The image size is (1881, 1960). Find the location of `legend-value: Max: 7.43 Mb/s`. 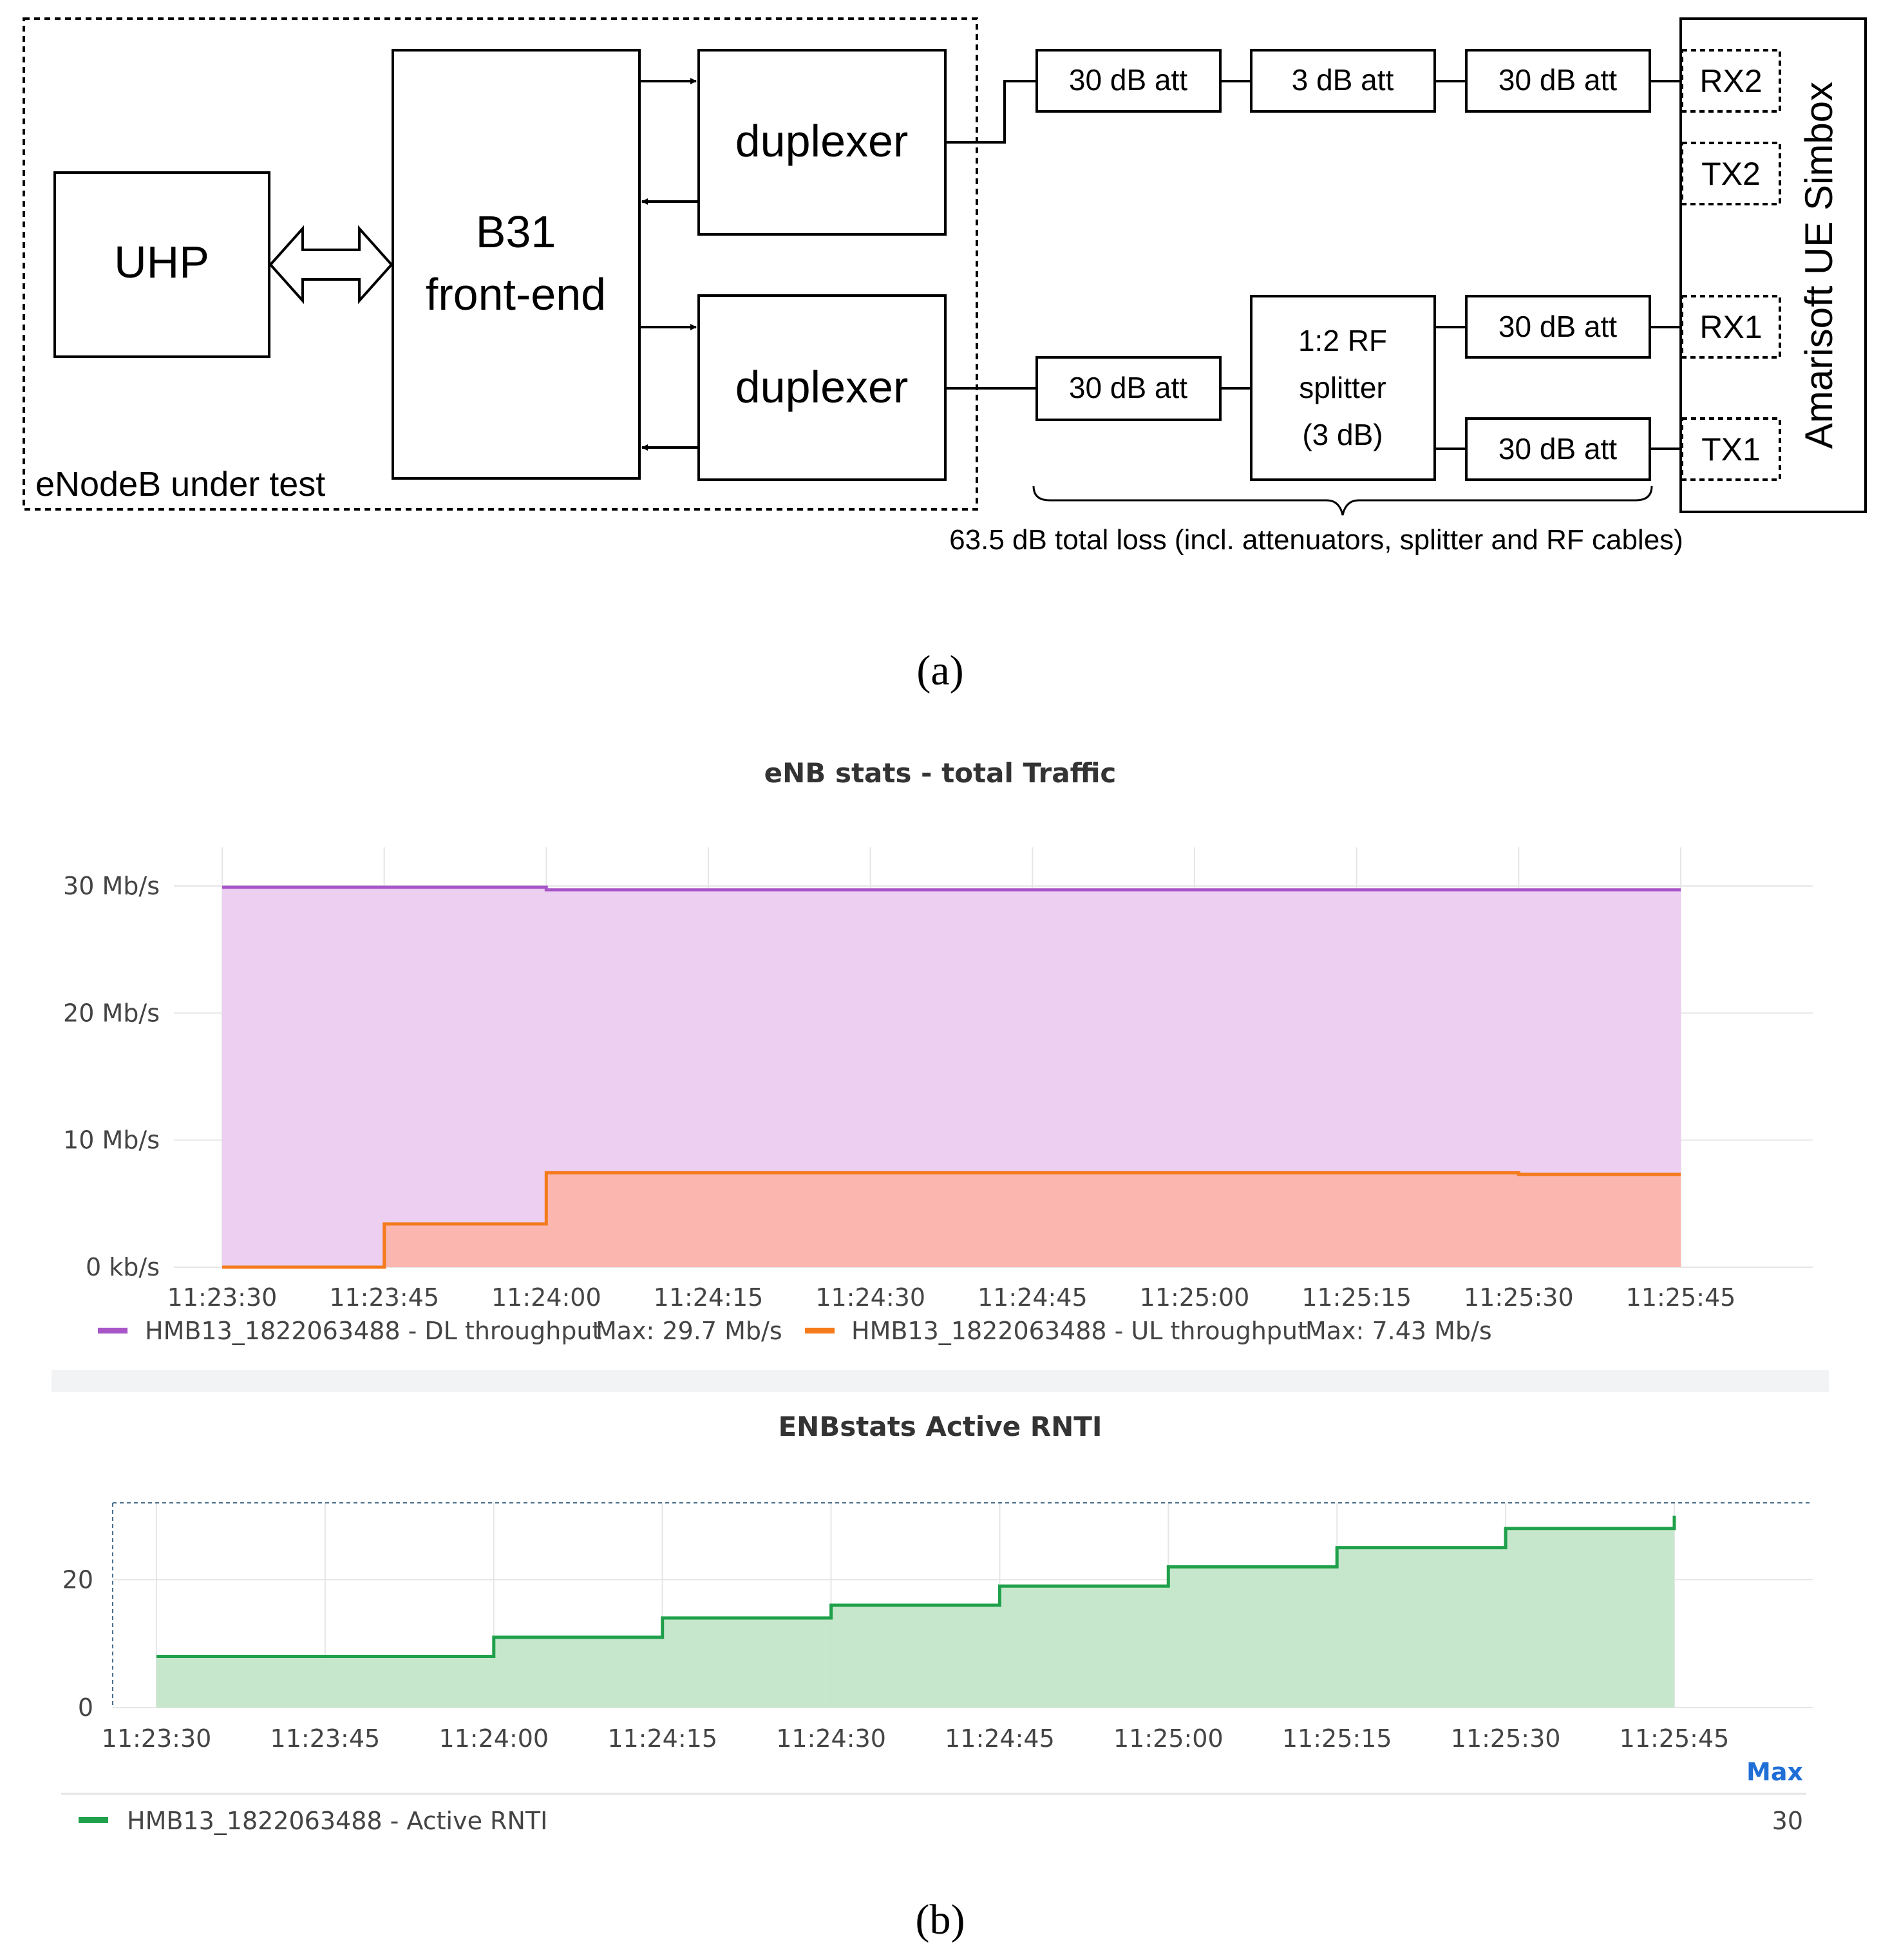

legend-value: Max: 7.43 Mb/s is located at coordinates (1398, 1331).